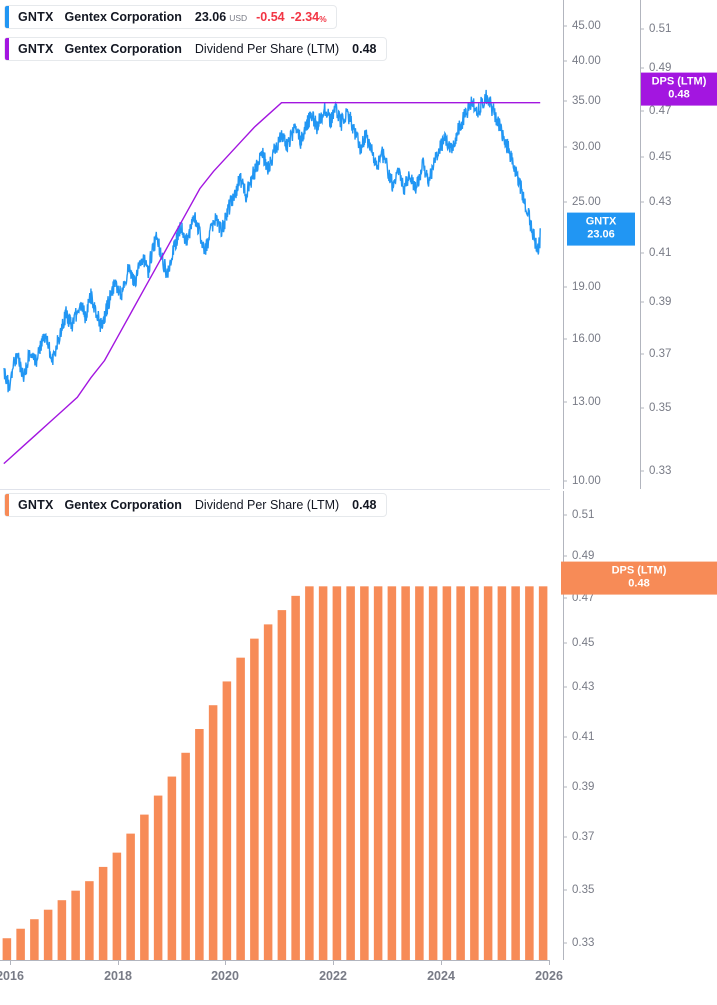  I want to click on legend-dps-pane-company: Gentex Corporation, so click(123, 505).